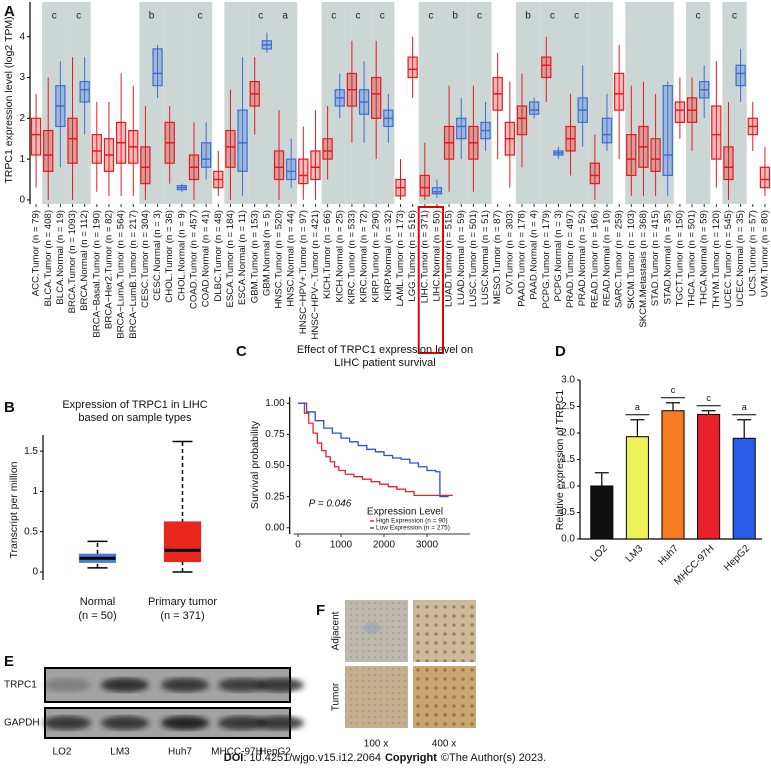 The width and height of the screenshot is (771, 768). I want to click on y-axis-label: TRPC1 expression level (log2 TPM), so click(9, 99).